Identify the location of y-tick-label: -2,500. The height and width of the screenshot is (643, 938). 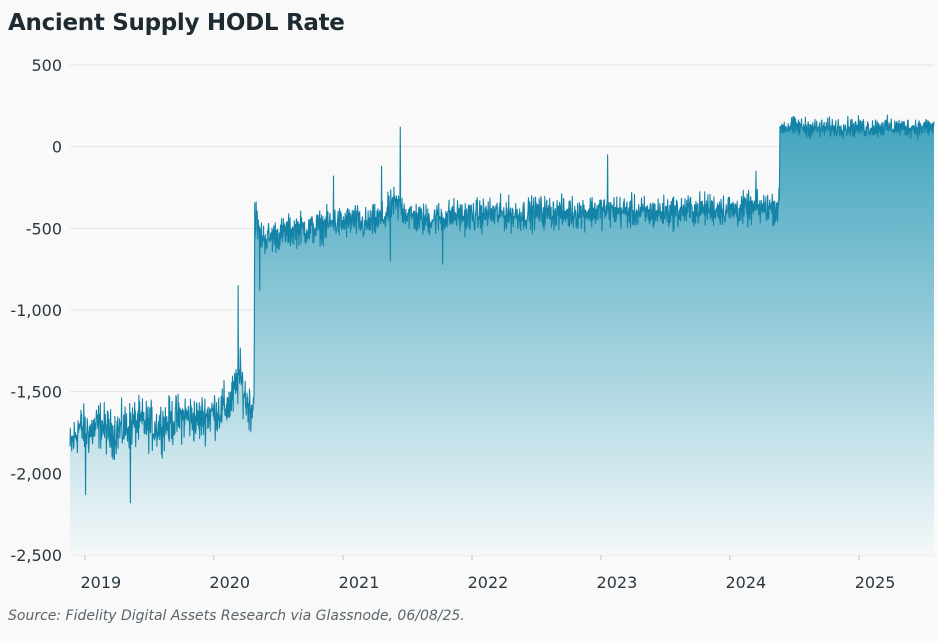
(36, 555).